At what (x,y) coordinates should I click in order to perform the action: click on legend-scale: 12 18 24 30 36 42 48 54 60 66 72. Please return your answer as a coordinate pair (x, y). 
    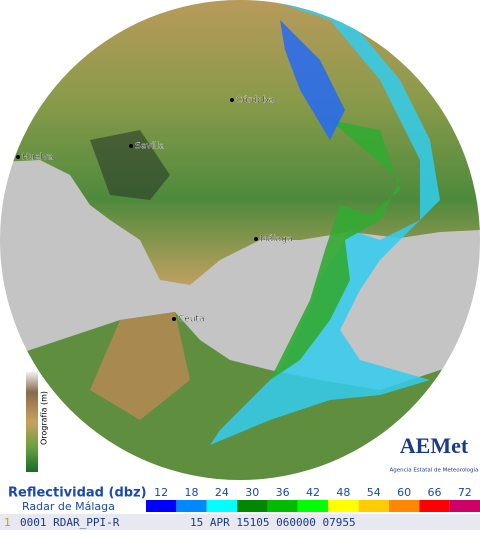
    Looking at the image, I should click on (313, 499).